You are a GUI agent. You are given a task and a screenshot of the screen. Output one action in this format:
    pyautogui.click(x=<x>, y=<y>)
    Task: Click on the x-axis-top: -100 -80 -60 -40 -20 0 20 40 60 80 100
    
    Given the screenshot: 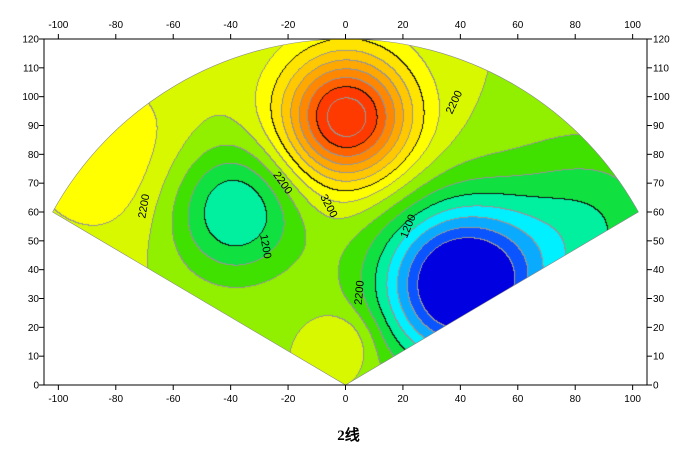 What is the action you would take?
    pyautogui.click(x=344, y=29)
    